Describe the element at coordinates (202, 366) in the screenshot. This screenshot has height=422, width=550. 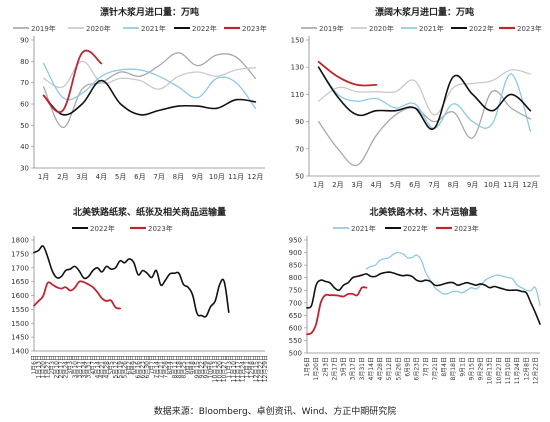
I see `x-tick-label: 9月22日` at that location.